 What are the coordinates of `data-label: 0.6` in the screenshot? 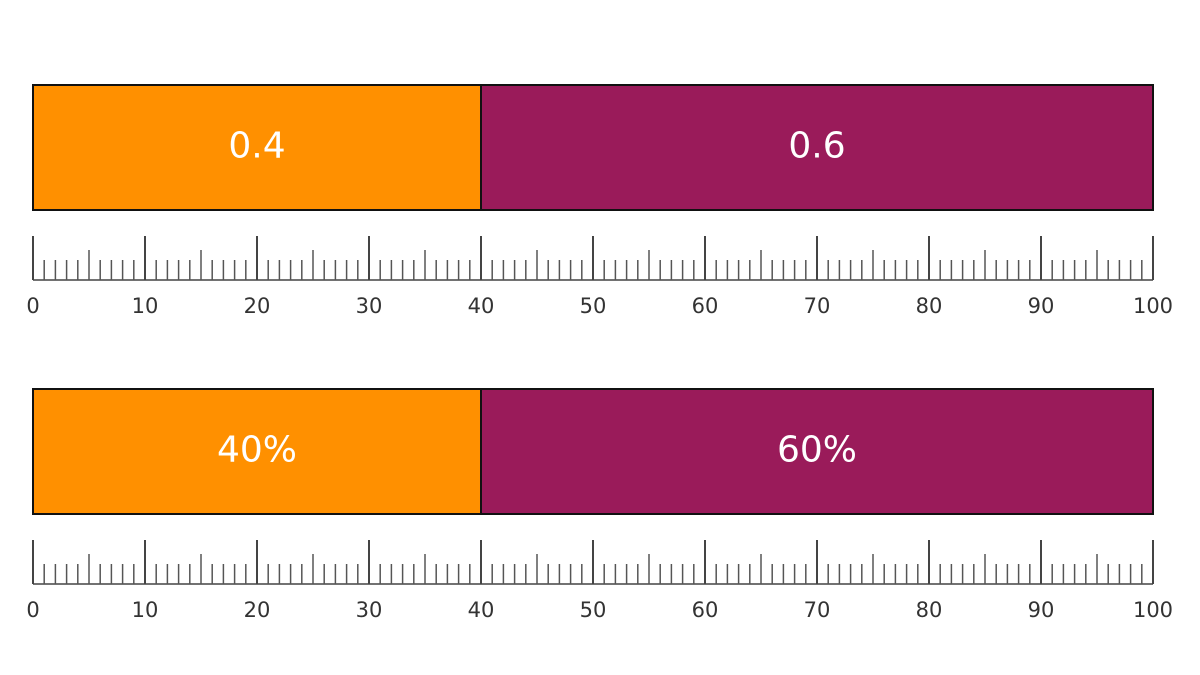 It's located at (816, 146).